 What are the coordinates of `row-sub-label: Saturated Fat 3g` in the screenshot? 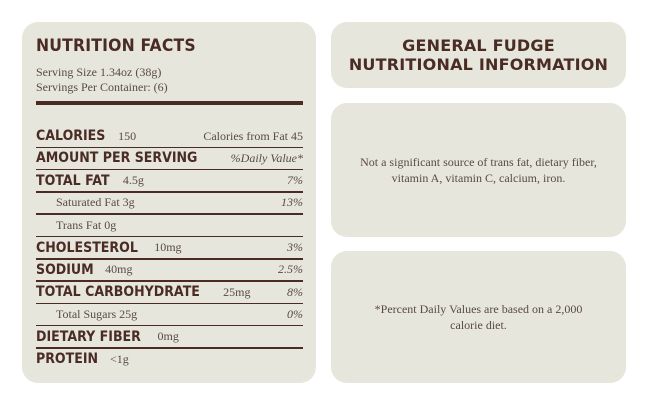 It's located at (95, 202).